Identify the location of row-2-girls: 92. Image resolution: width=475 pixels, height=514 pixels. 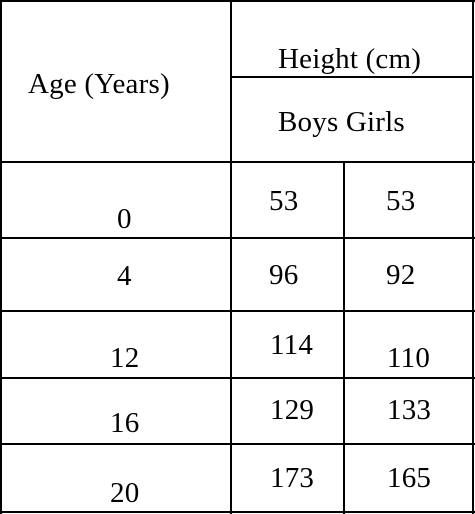
(401, 275).